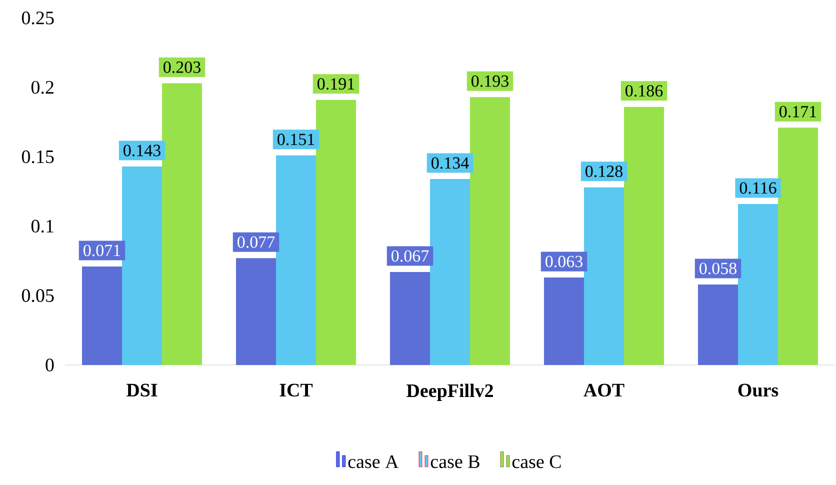  What do you see at coordinates (296, 390) in the screenshot?
I see `x-tick-label: ICT` at bounding box center [296, 390].